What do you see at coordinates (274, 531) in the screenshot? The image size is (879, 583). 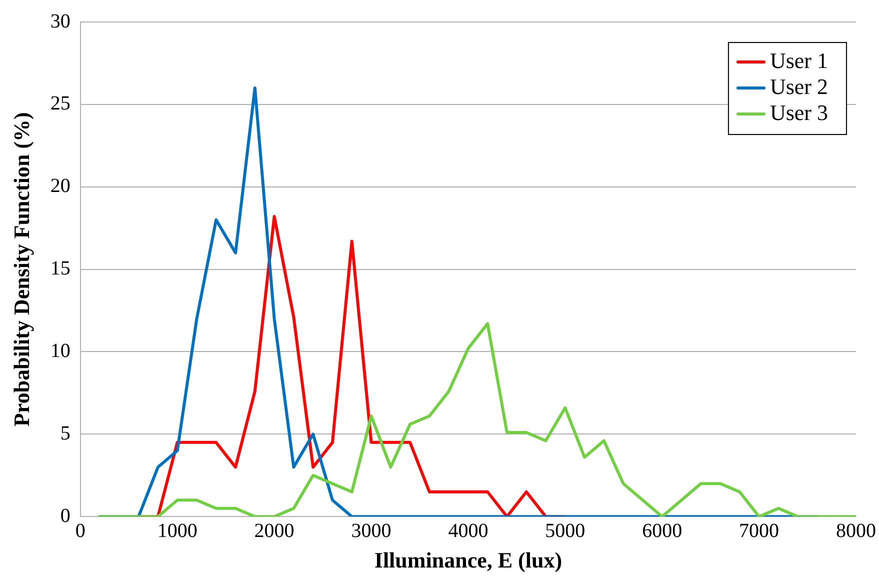 I see `x-tick-label: 2000` at bounding box center [274, 531].